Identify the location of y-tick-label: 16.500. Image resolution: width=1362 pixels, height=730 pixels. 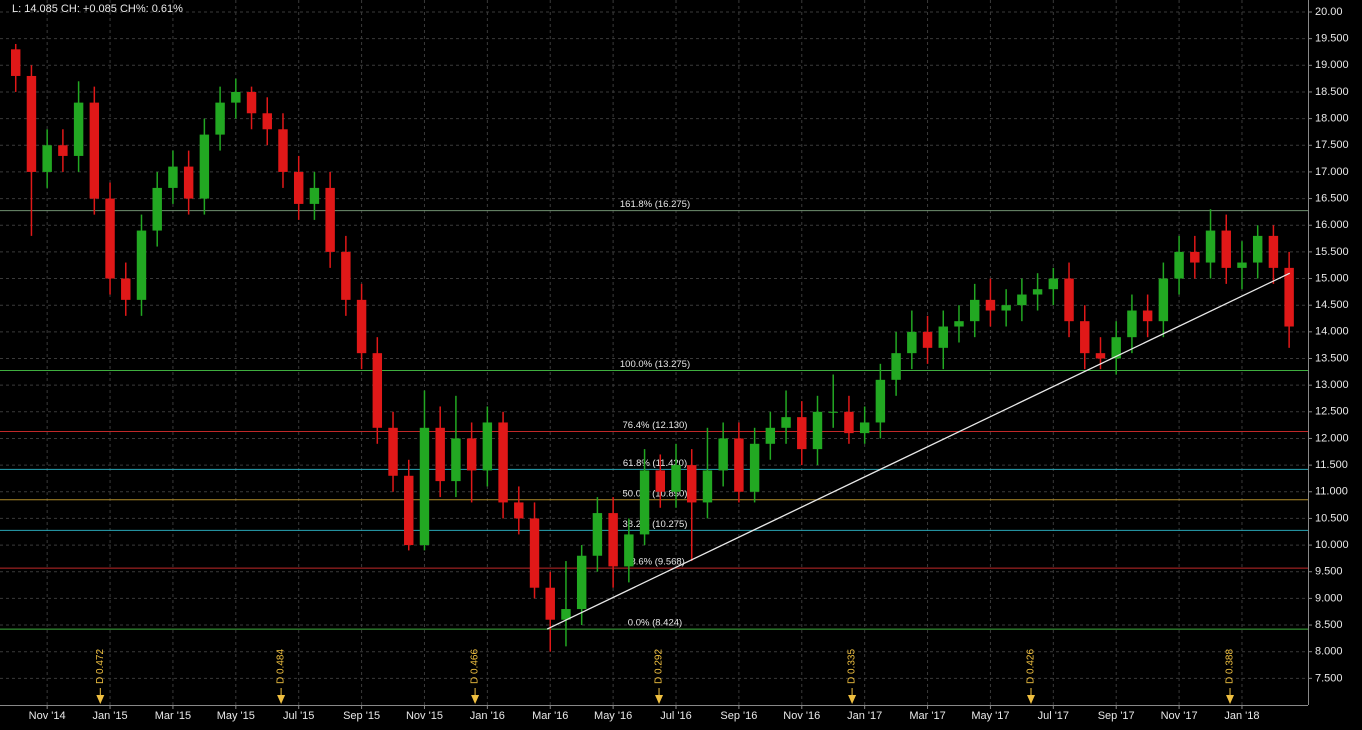
(1332, 198).